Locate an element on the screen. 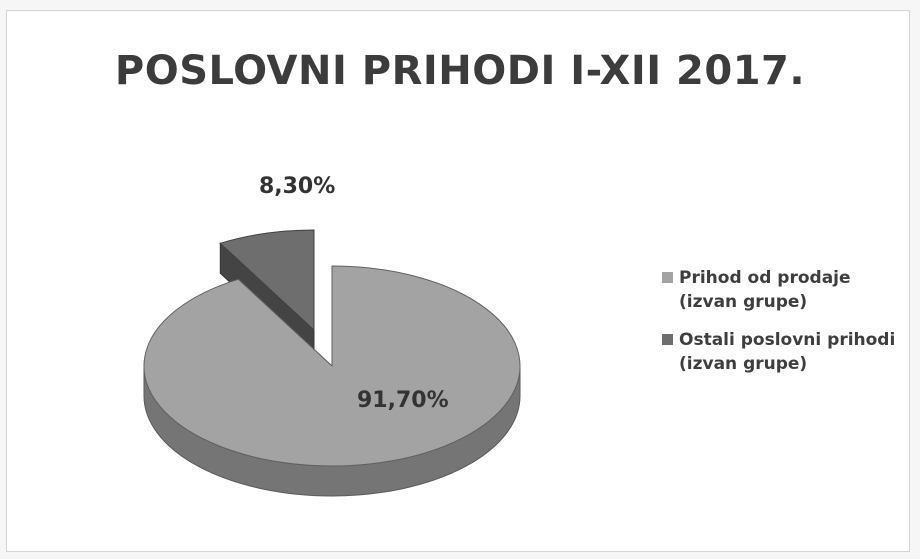 The height and width of the screenshot is (559, 920). legend-swatch-ostali-poslovni-prihodi is located at coordinates (667, 339).